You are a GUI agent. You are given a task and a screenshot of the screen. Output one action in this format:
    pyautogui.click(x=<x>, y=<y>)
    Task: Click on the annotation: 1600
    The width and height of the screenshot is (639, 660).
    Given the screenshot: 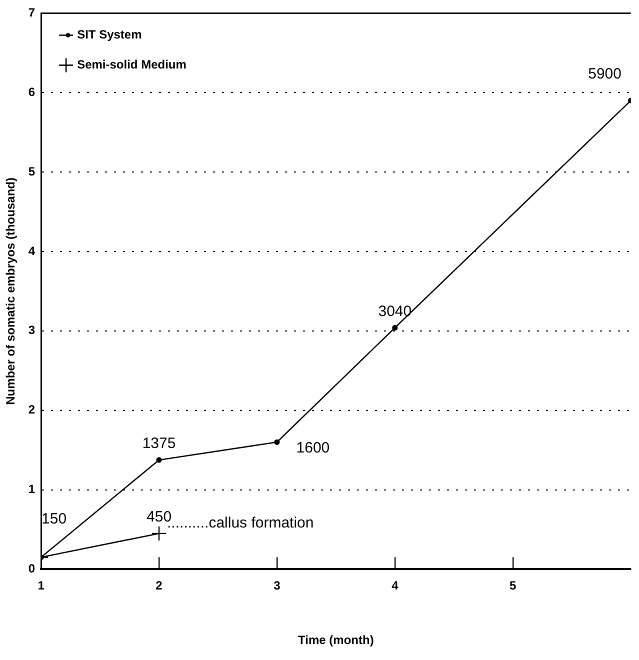 What is the action you would take?
    pyautogui.click(x=313, y=447)
    